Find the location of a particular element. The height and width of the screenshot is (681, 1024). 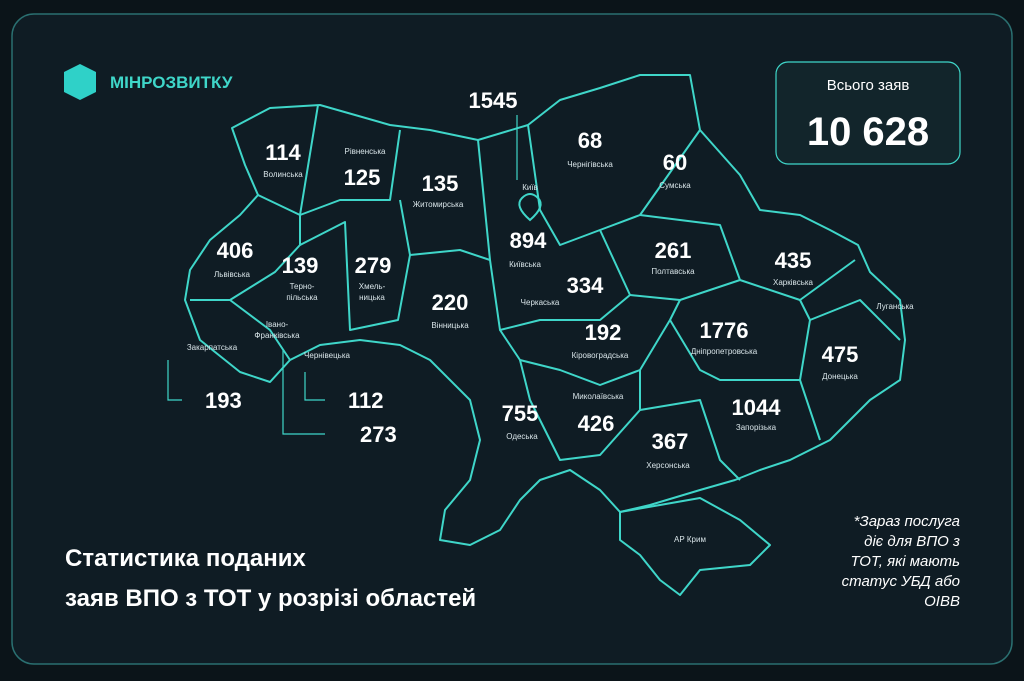

total-frame is located at coordinates (868, 113).